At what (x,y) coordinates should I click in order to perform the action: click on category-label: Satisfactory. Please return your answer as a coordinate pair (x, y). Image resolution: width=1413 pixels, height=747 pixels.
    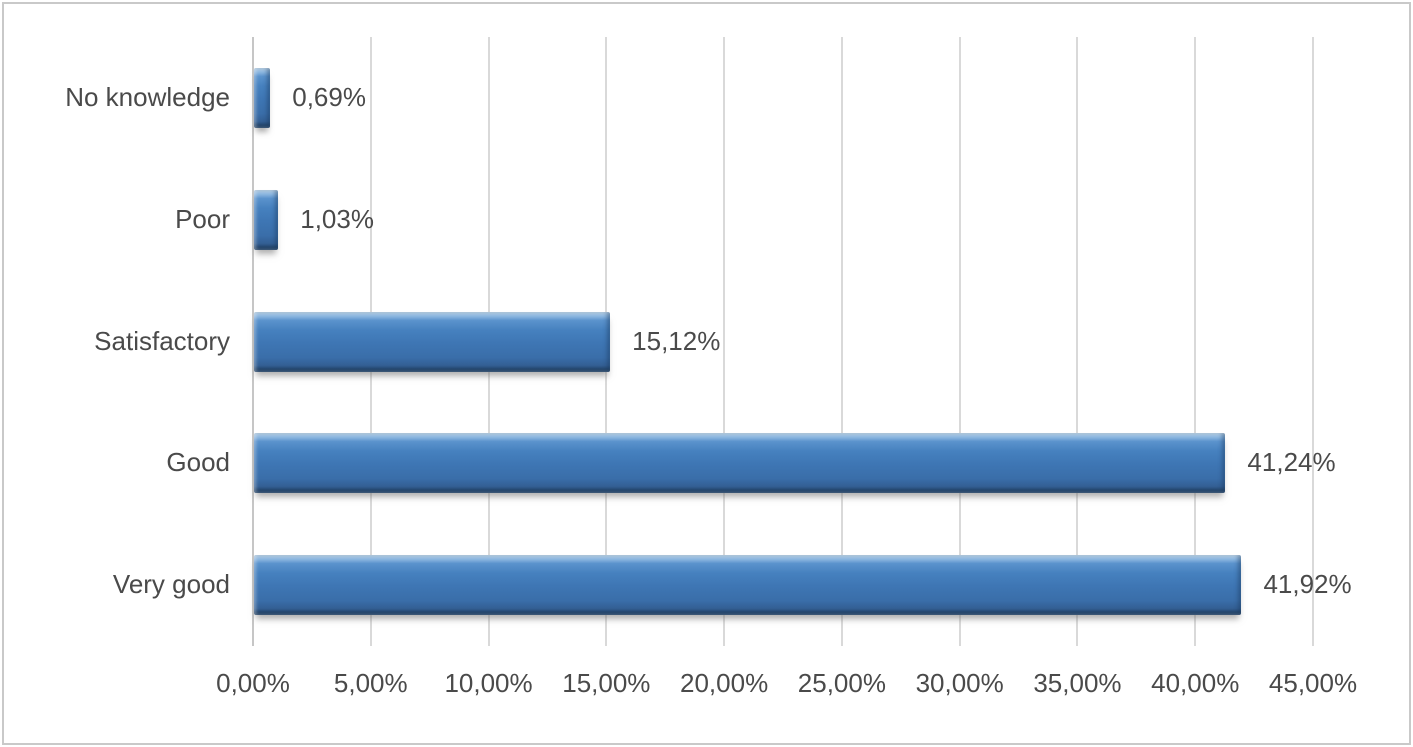
    Looking at the image, I should click on (162, 340).